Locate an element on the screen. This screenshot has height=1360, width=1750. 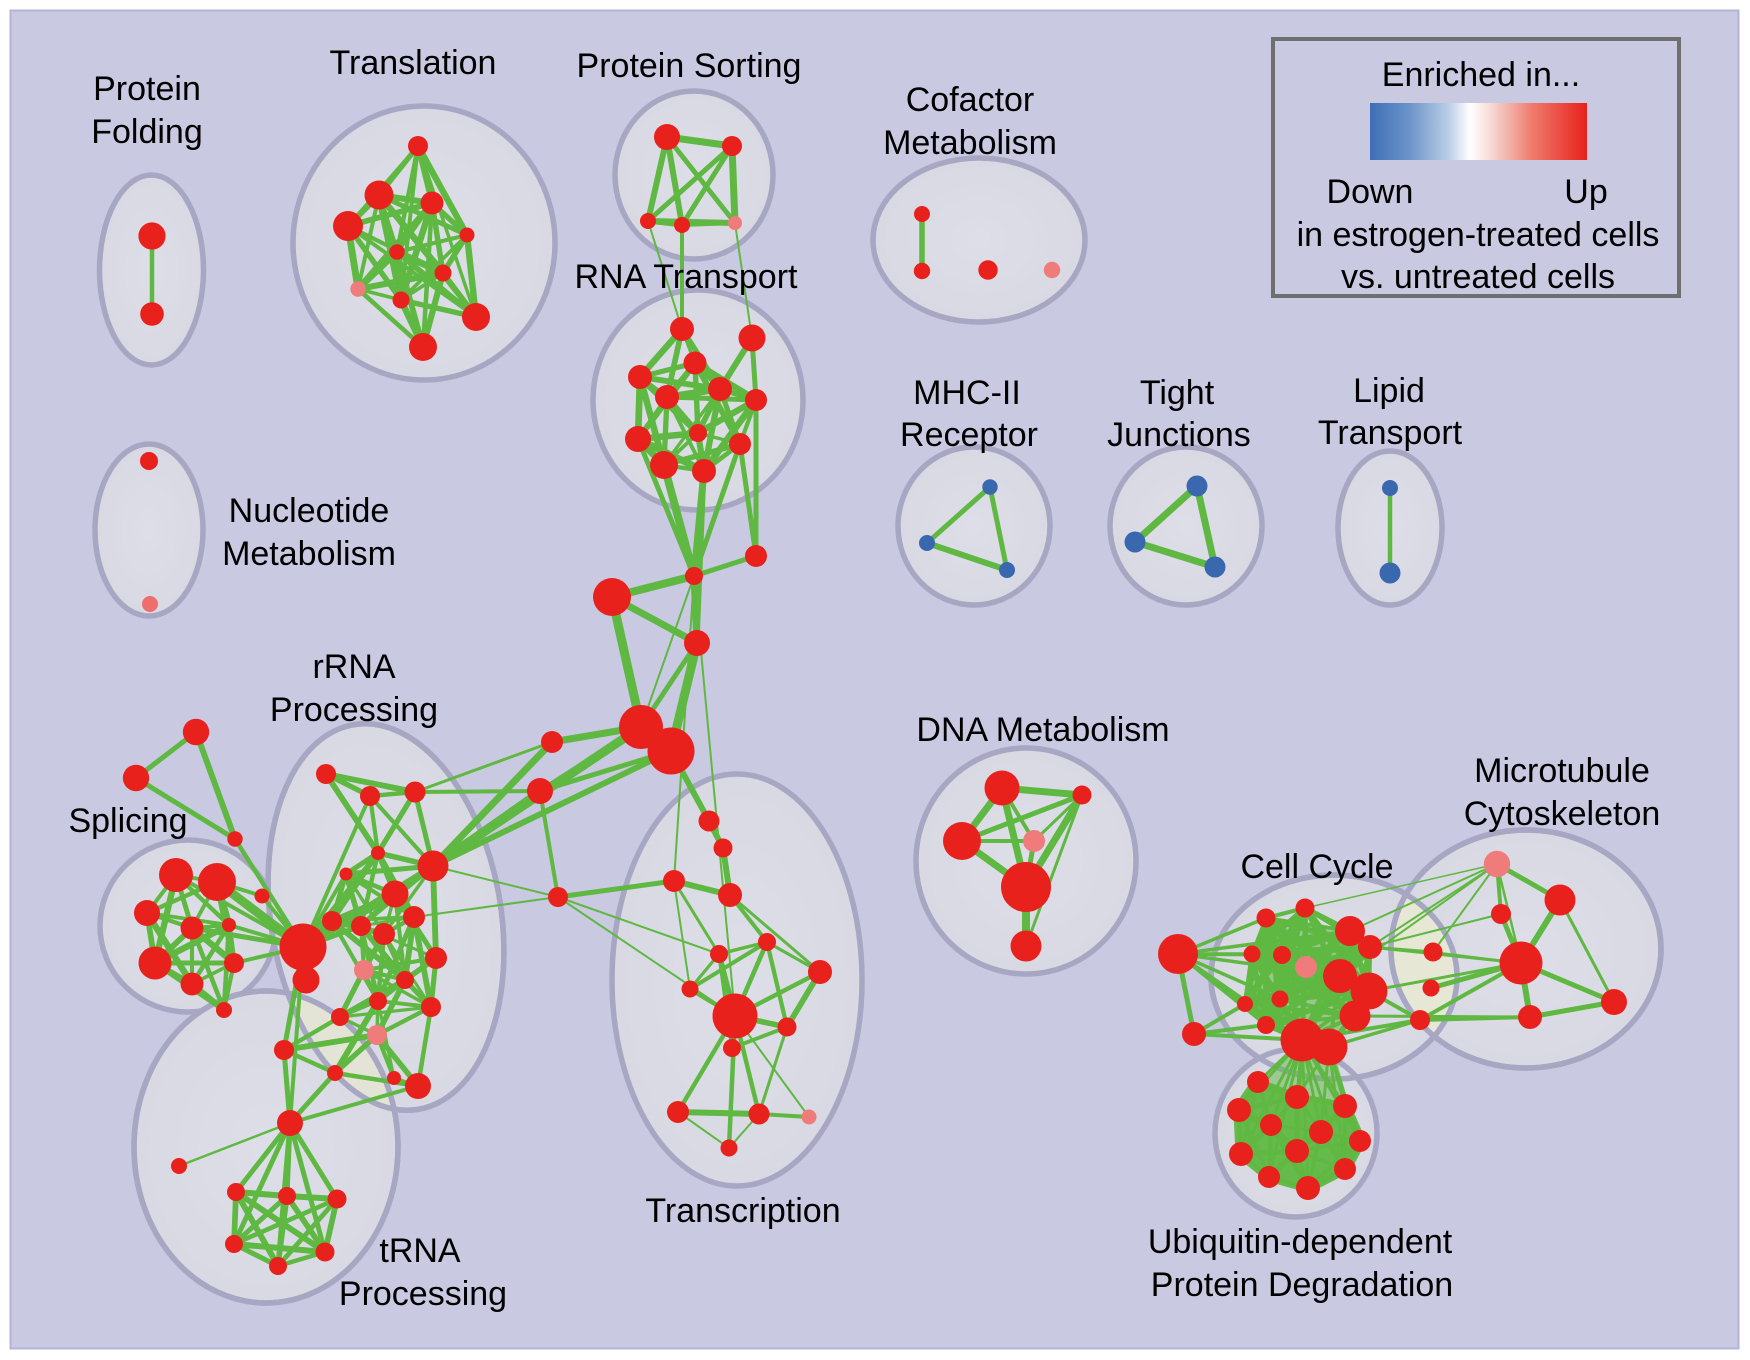
svg-text: RNA Transport is located at coordinates (687, 277).